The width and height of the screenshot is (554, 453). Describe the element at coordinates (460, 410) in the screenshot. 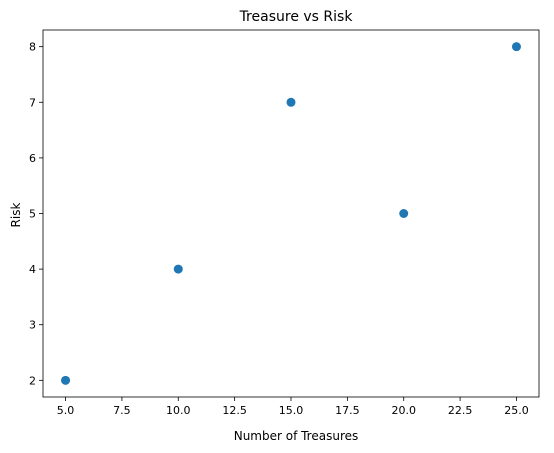

I see `x-tick-label: 22.5` at that location.